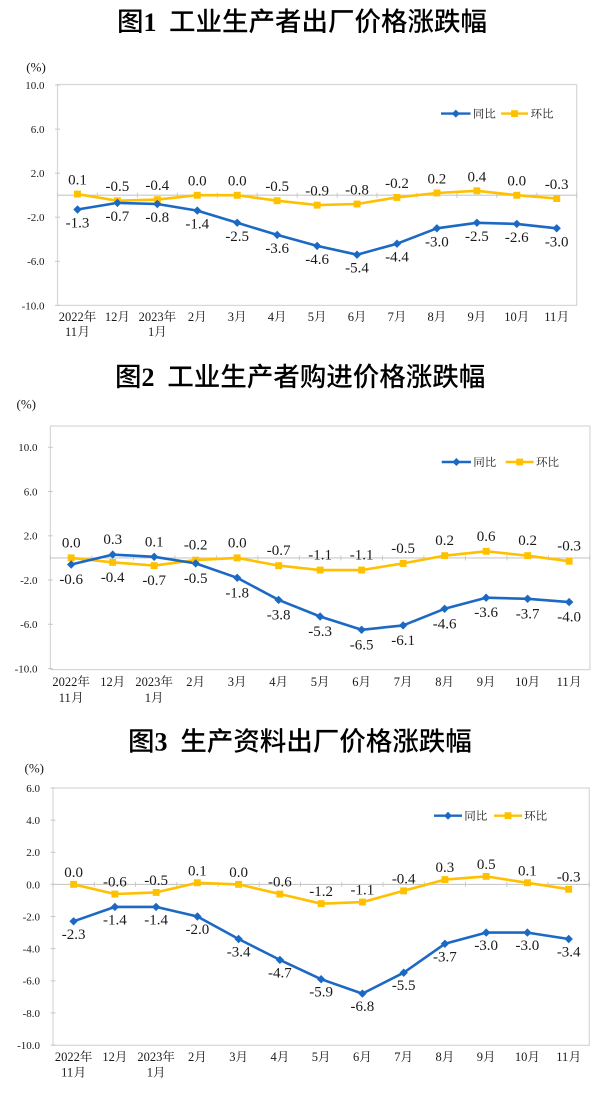  I want to click on svg-text: -5.5, so click(404, 986).